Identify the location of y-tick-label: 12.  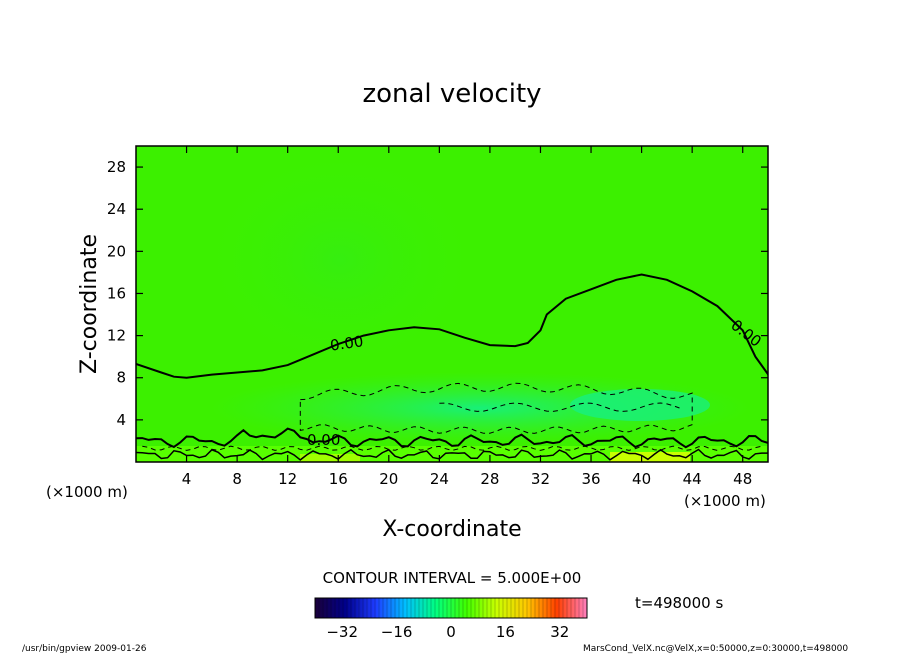
(116, 336).